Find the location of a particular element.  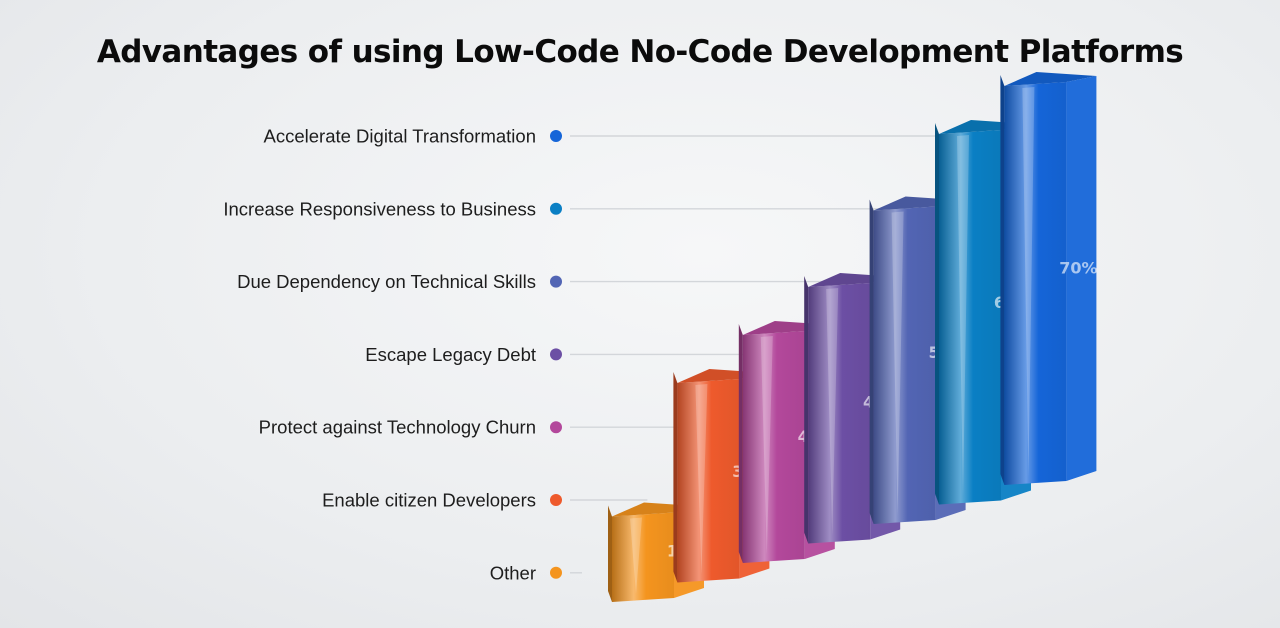

bar-right-face is located at coordinates (1081, 278).